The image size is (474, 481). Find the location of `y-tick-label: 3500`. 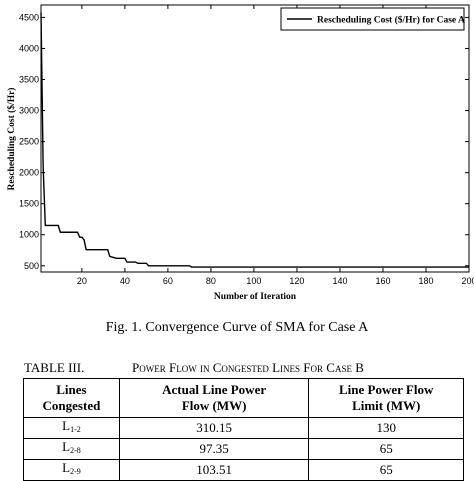

y-tick-label: 3500 is located at coordinates (29, 80).